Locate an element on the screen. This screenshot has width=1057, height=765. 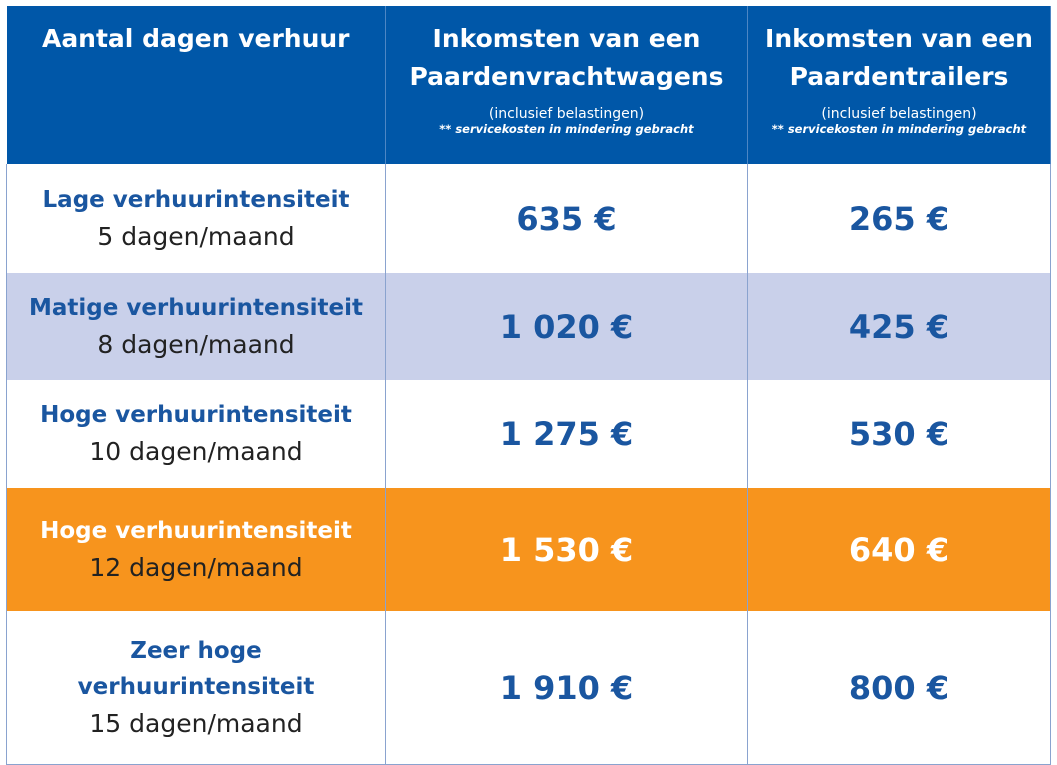
truck-income: 1 910 € is located at coordinates (566, 687).